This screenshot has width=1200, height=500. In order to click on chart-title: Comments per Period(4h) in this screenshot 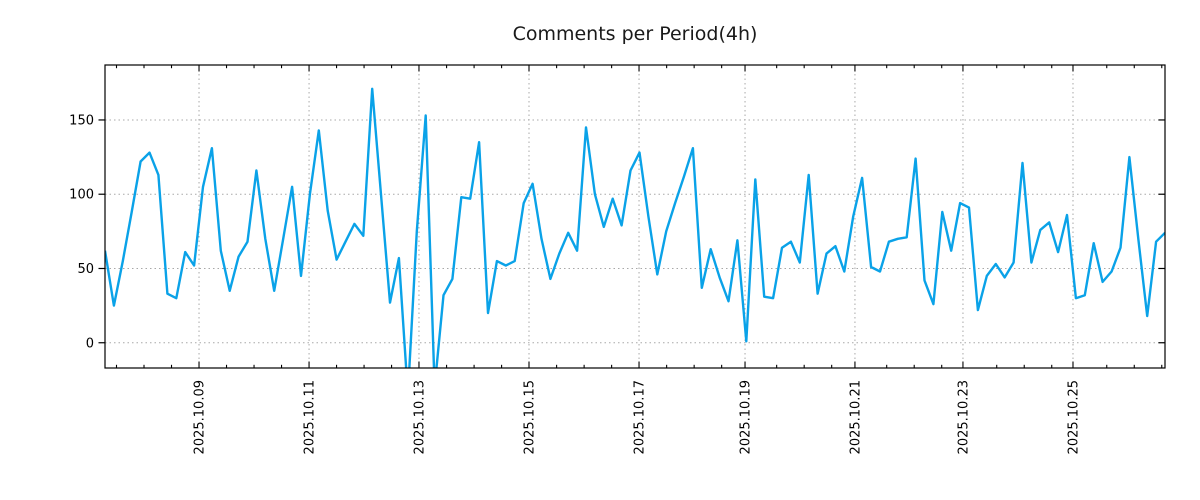, I will do `click(635, 34)`.